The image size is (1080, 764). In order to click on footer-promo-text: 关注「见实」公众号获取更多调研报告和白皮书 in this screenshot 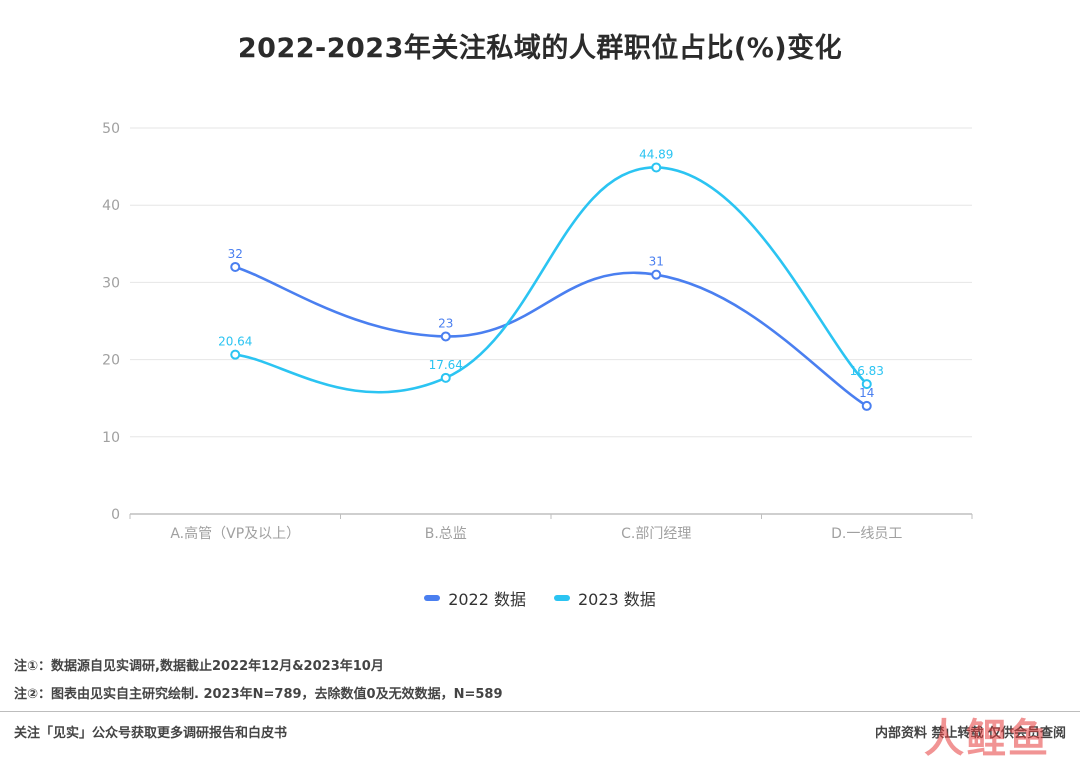, I will do `click(151, 733)`.